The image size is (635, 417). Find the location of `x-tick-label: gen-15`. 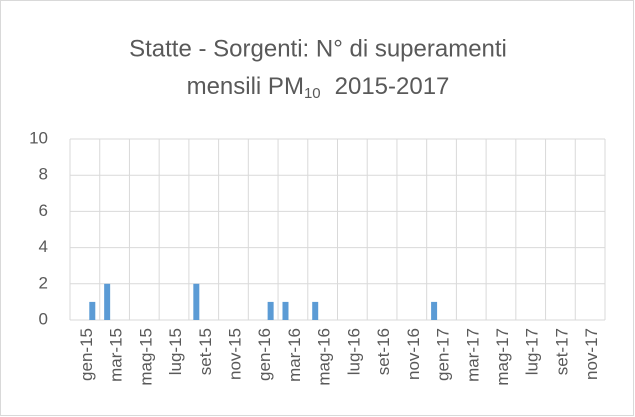

x-tick-label: gen-15 is located at coordinates (86, 354).